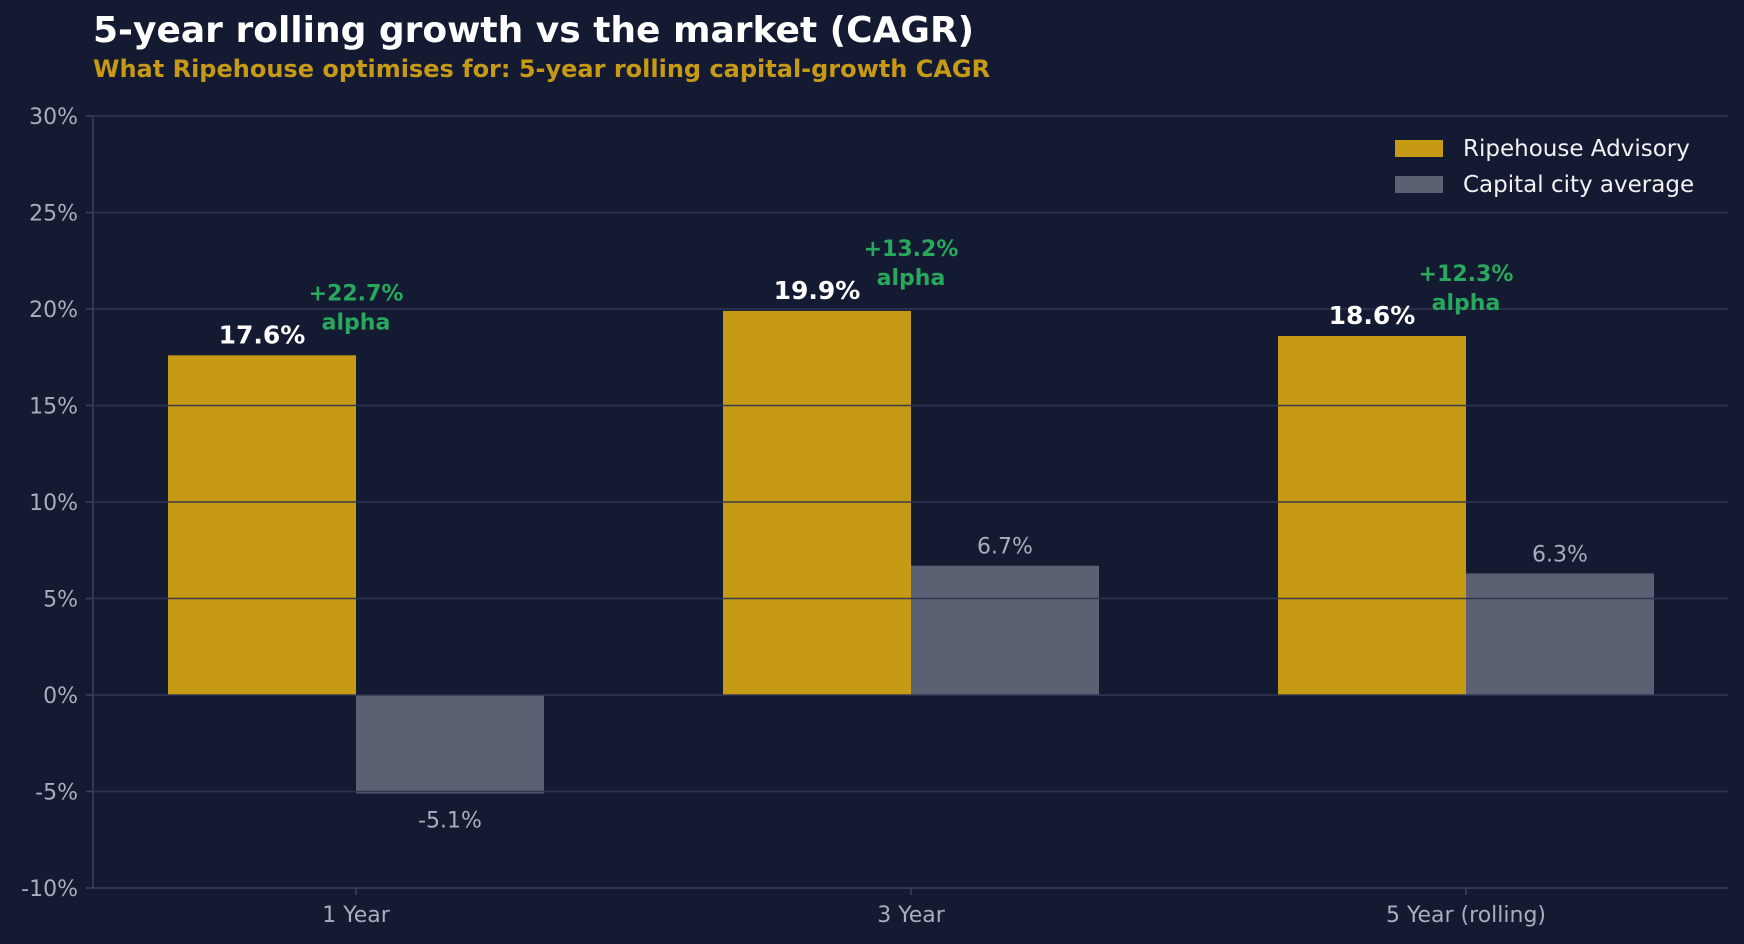  What do you see at coordinates (1005, 547) in the screenshot?
I see `bar-value-label-capital-city-average: 6.7%` at bounding box center [1005, 547].